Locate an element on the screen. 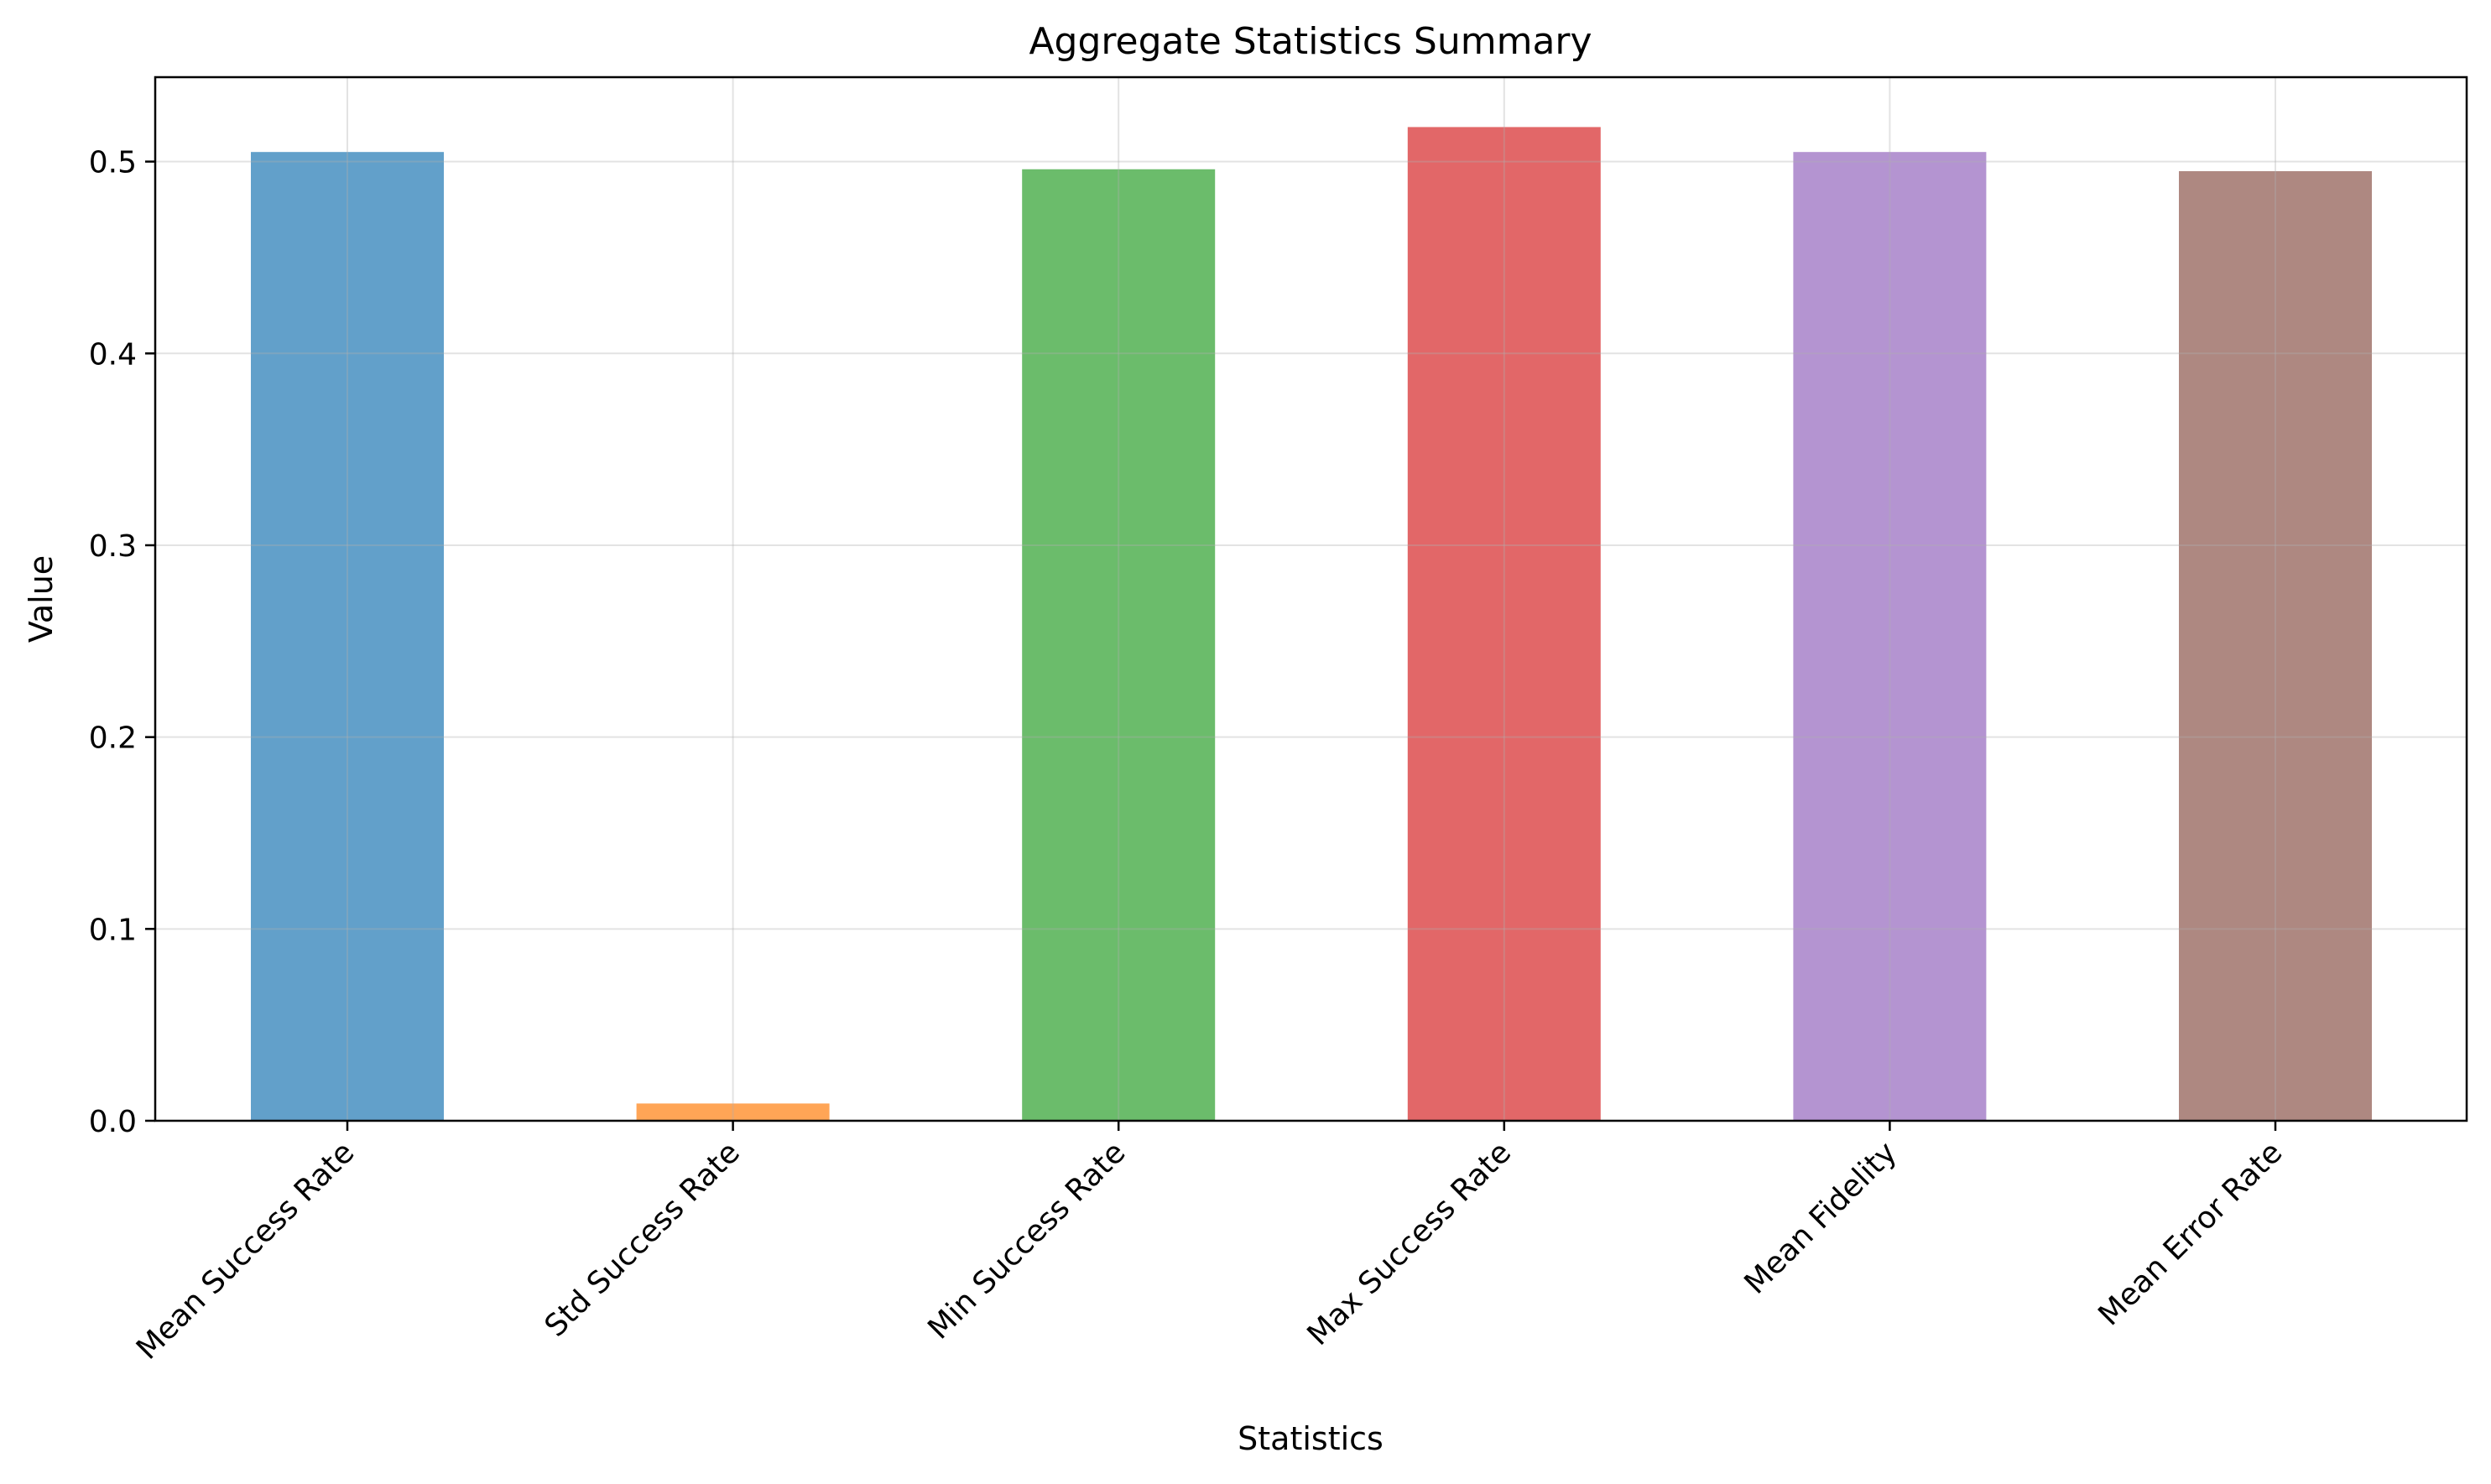 The height and width of the screenshot is (1484, 2491). bar-mean-fidelity is located at coordinates (1890, 636).